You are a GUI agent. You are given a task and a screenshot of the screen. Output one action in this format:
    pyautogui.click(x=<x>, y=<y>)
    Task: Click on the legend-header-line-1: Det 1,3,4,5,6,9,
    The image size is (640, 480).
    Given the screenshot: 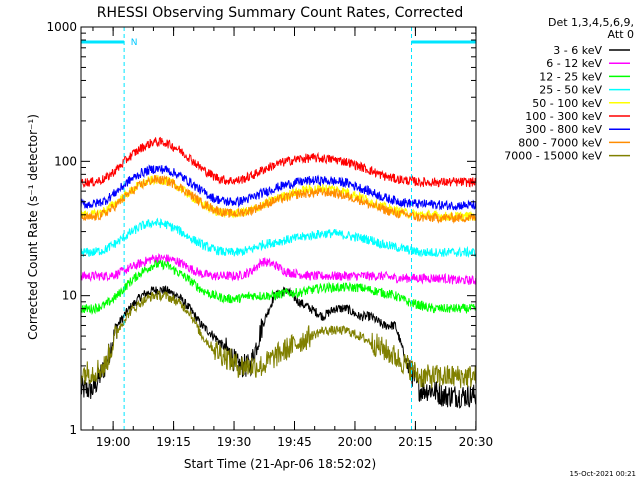 What is the action you would take?
    pyautogui.click(x=591, y=22)
    